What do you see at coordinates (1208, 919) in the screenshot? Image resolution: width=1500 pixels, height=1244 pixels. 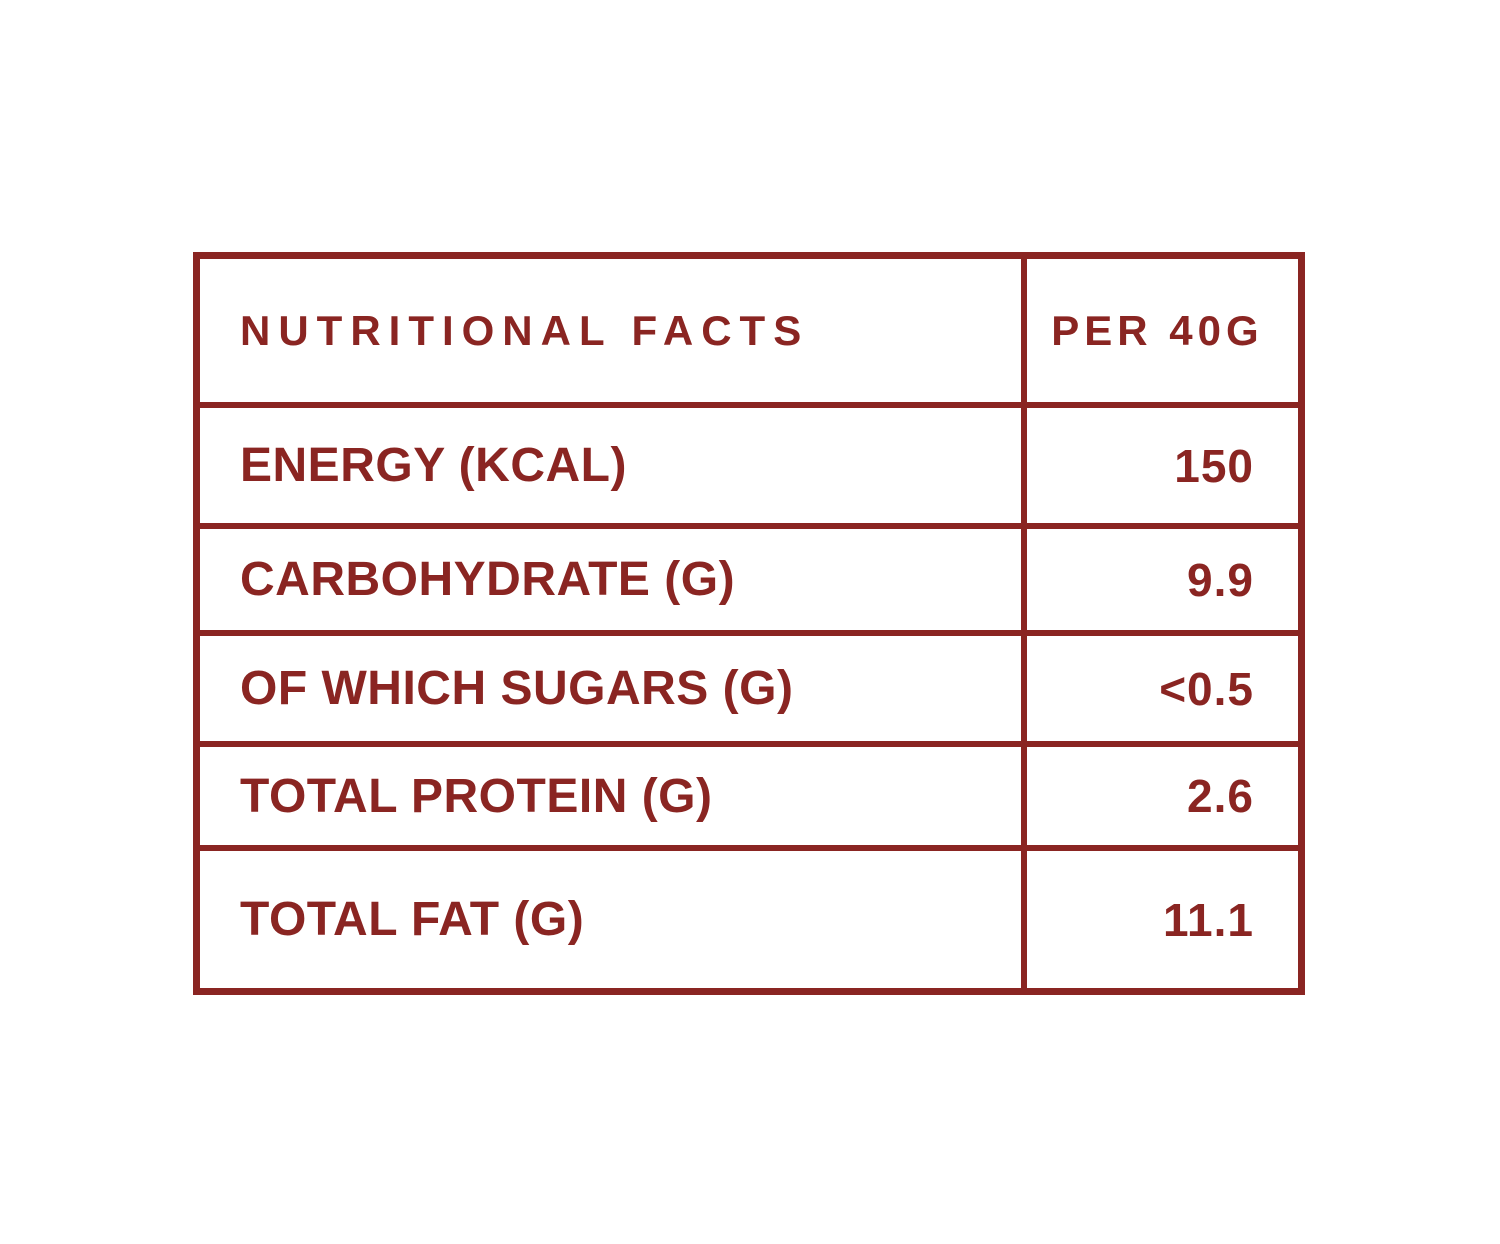 I see `row-value-fat: 11.1` at bounding box center [1208, 919].